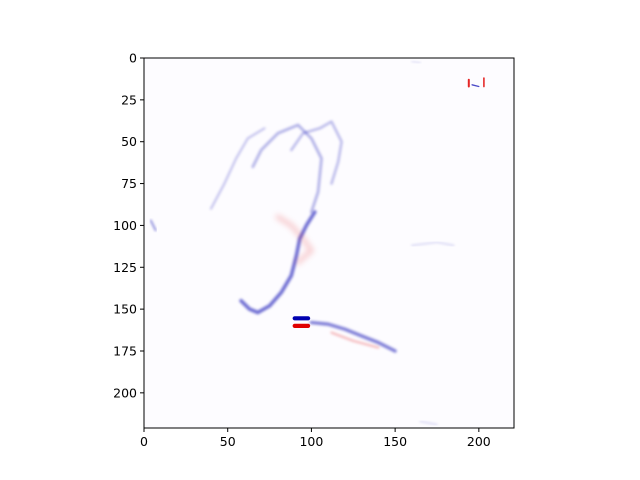 Image resolution: width=640 pixels, height=480 pixels. I want to click on x-tick-label: 100, so click(311, 441).